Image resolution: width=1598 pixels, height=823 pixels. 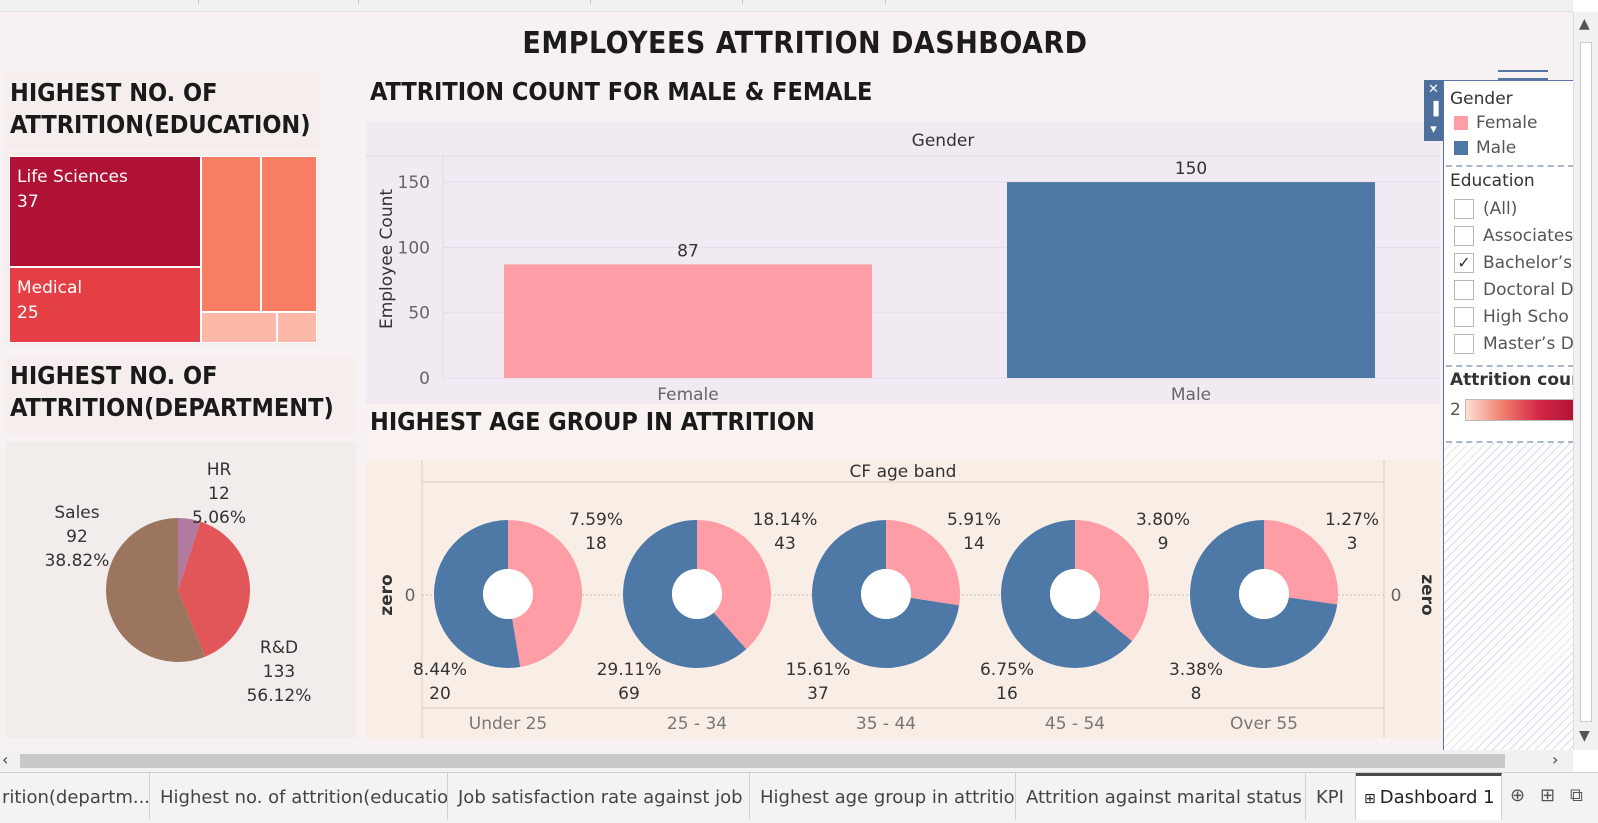 I want to click on filter-label: Associates, so click(x=1528, y=236).